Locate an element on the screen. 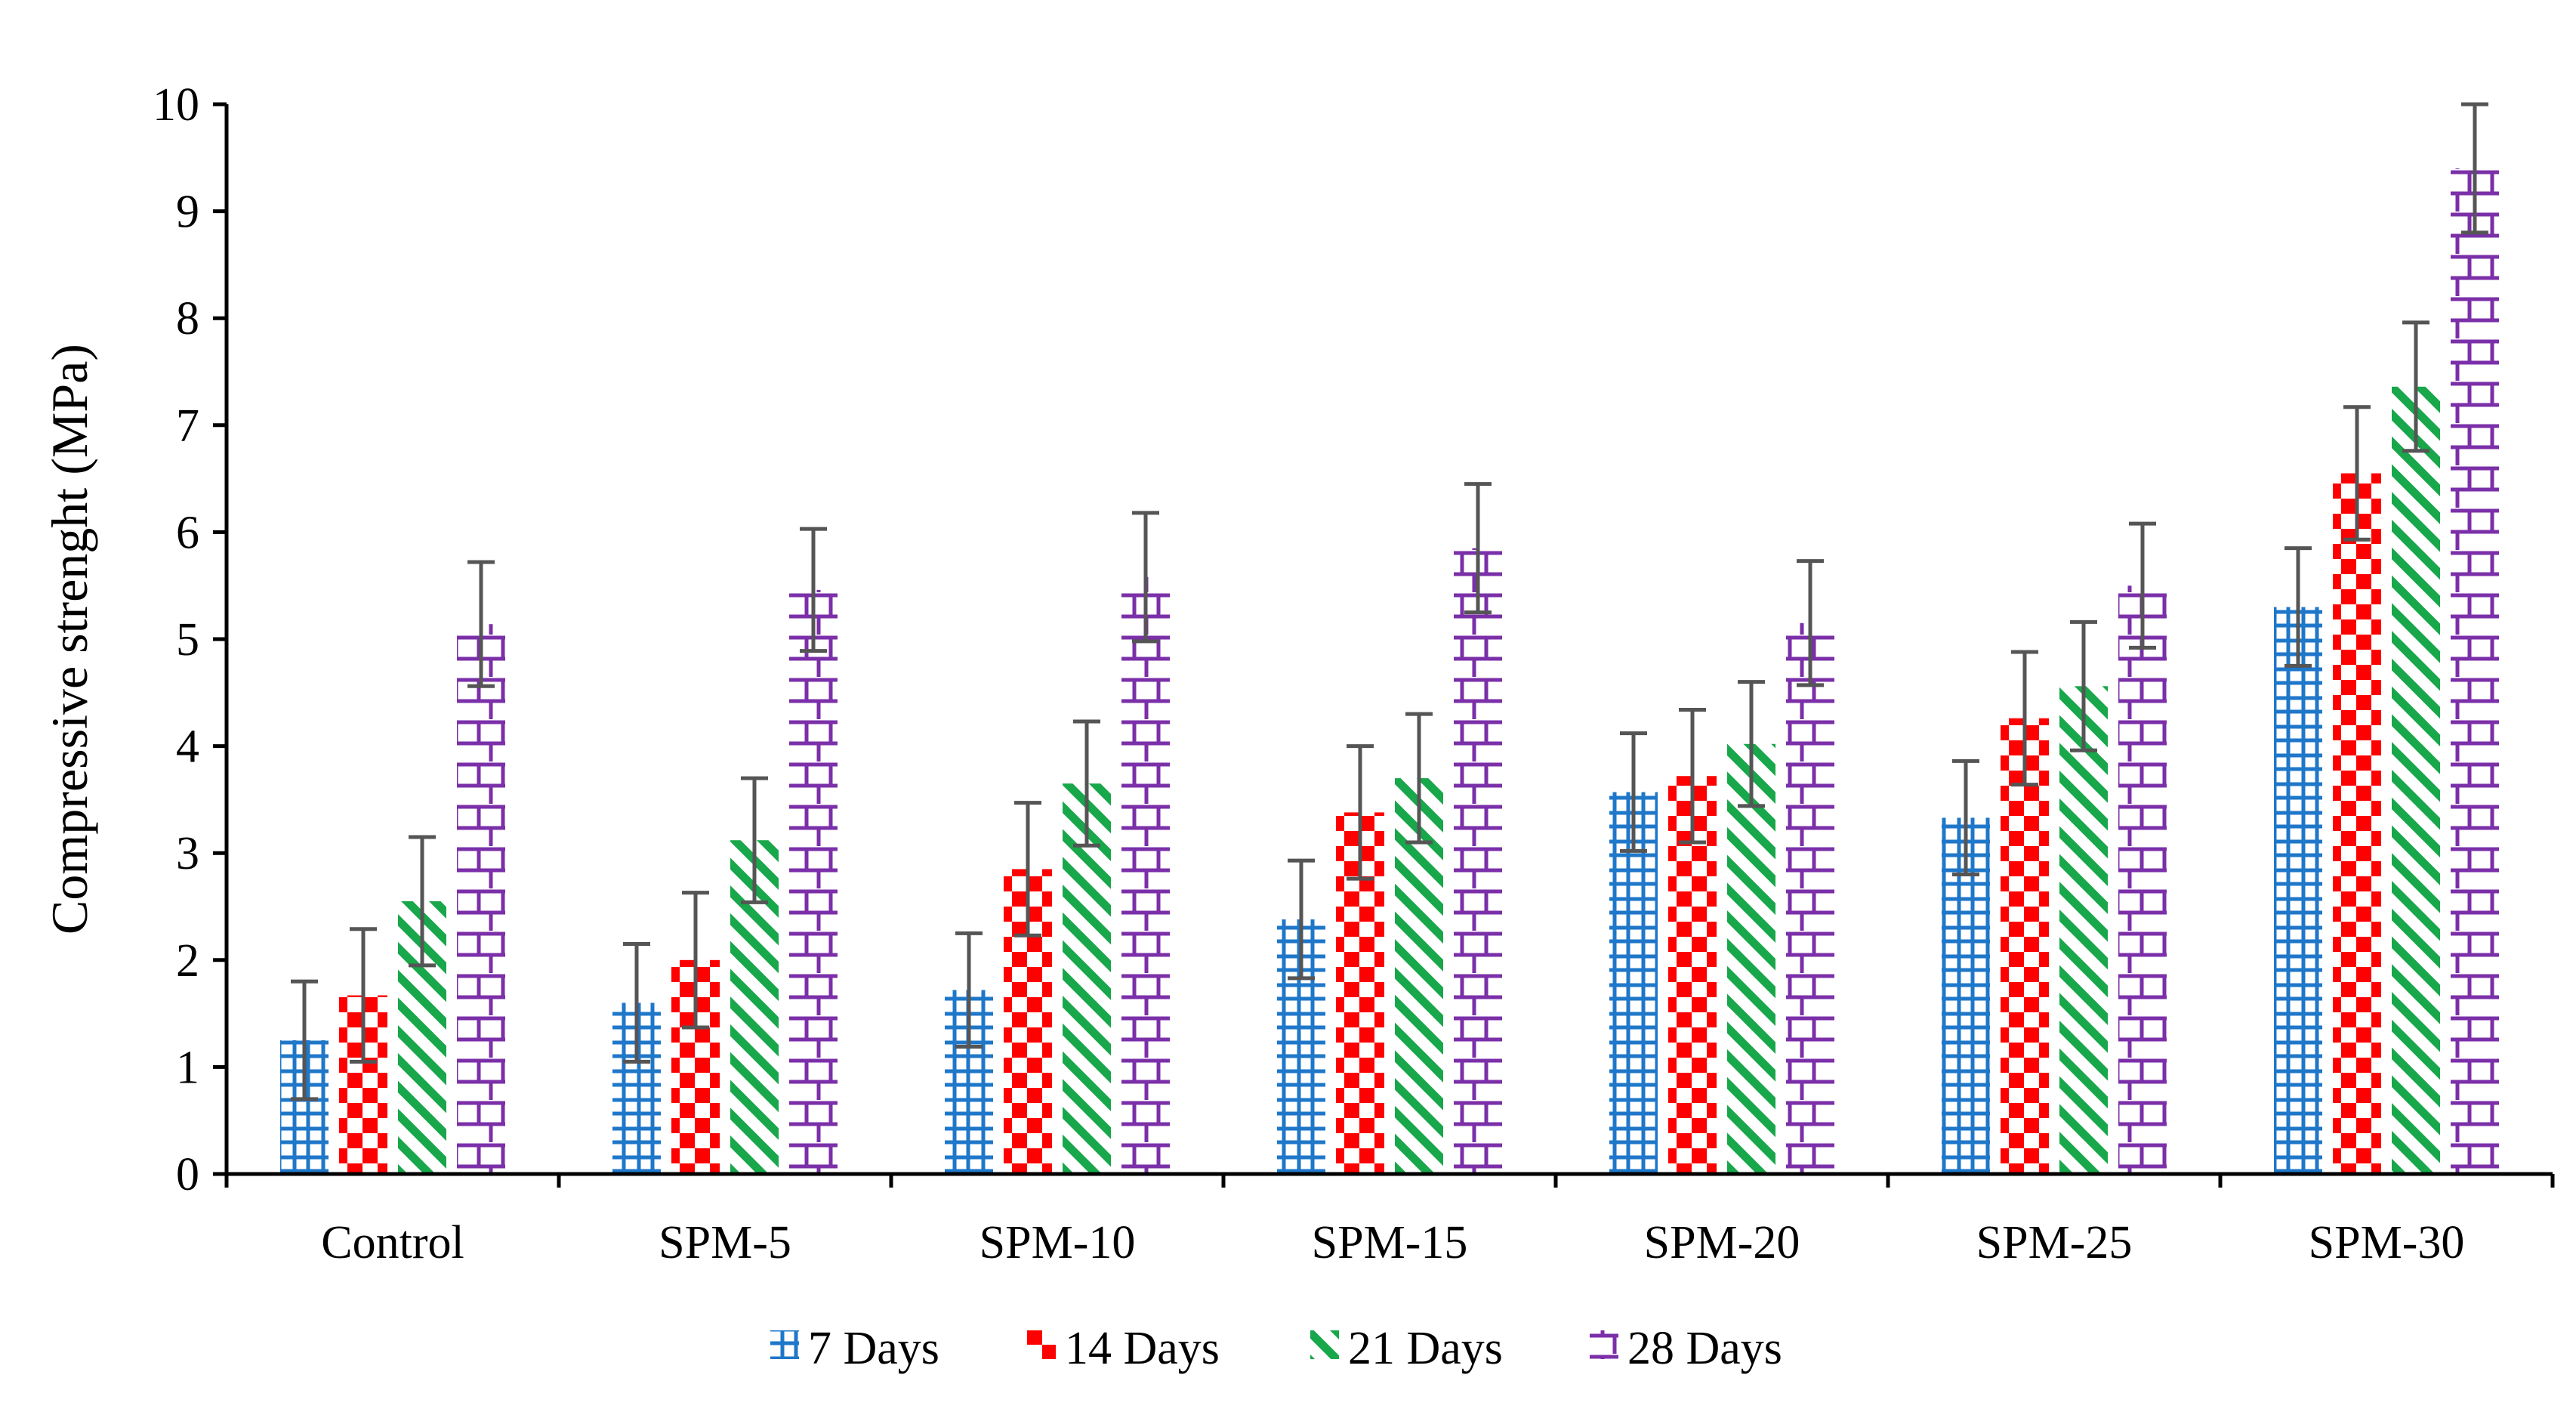  legend-label: 7 Days is located at coordinates (873, 1348).